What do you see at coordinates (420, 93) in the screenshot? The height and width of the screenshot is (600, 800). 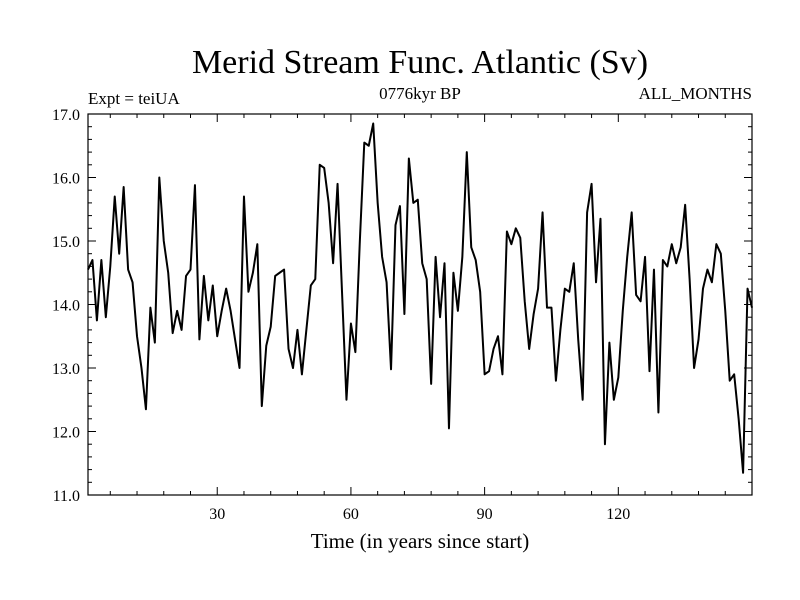 I see `time-period-label: 0776kyr BP` at bounding box center [420, 93].